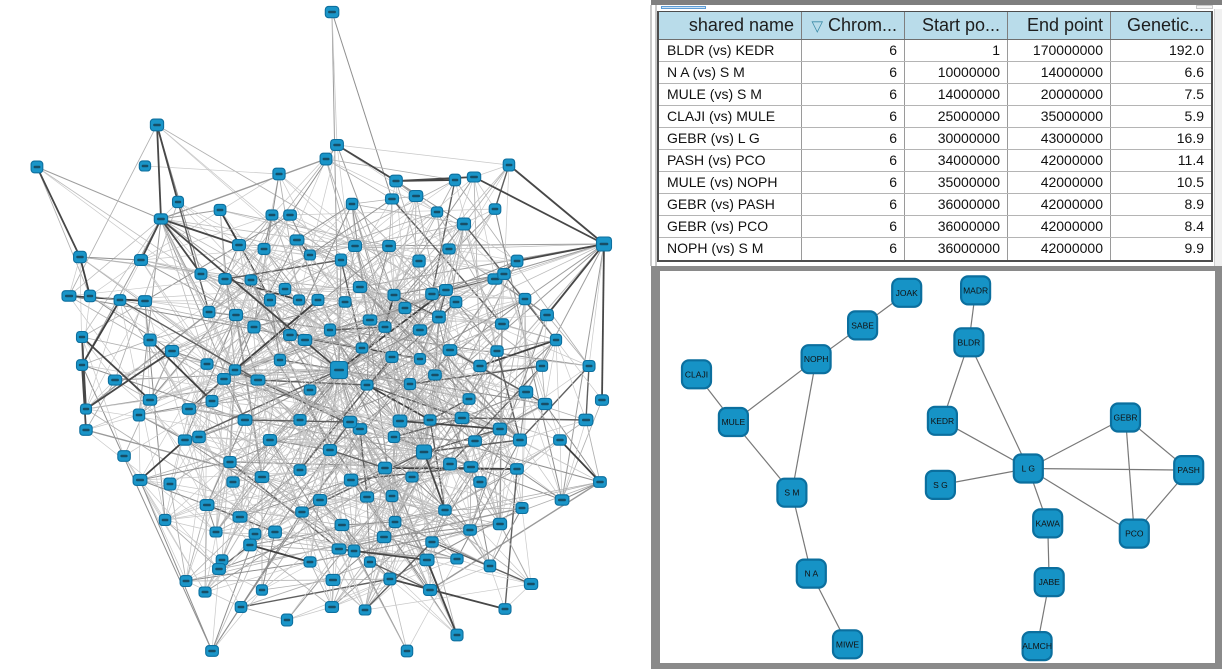  Describe the element at coordinates (1037, 646) in the screenshot. I see `svg-text: ALMCH` at that location.